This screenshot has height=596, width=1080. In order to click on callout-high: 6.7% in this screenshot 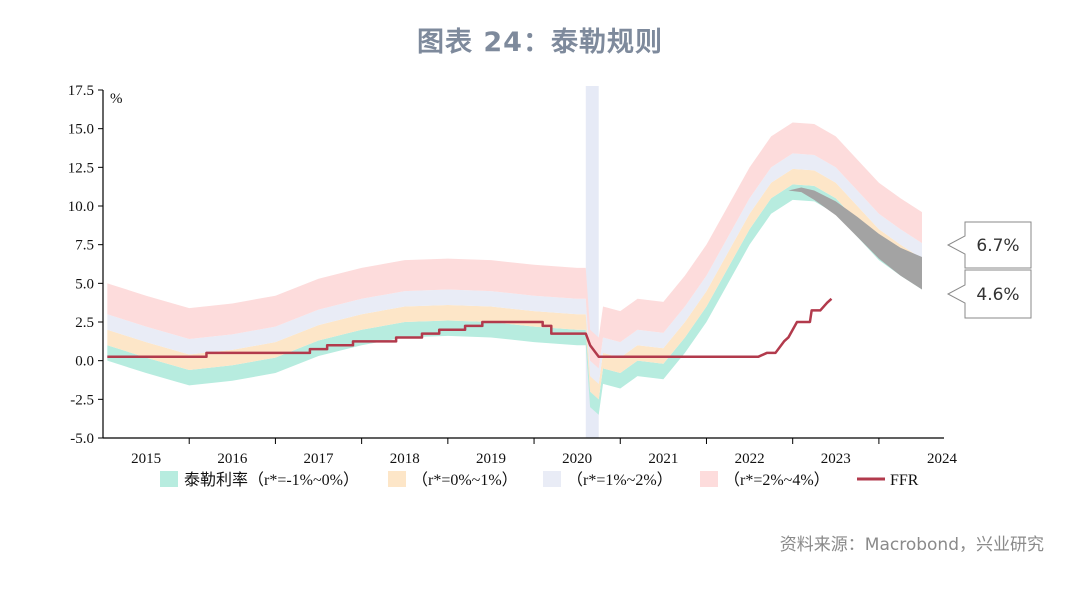, I will do `click(989, 245)`.